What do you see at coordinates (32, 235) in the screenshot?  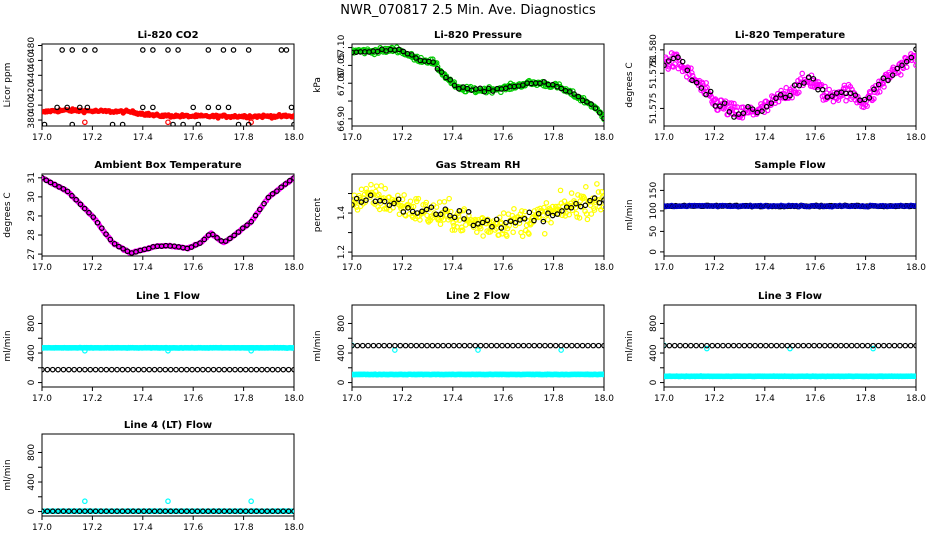 I see `y-tick-label: 28` at bounding box center [32, 235].